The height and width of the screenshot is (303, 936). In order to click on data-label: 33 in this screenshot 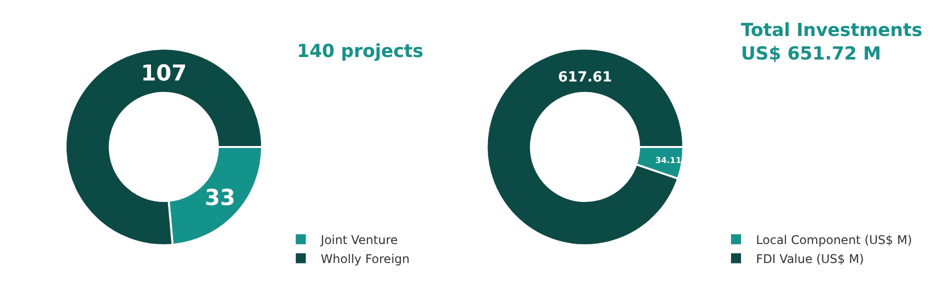, I will do `click(220, 198)`.